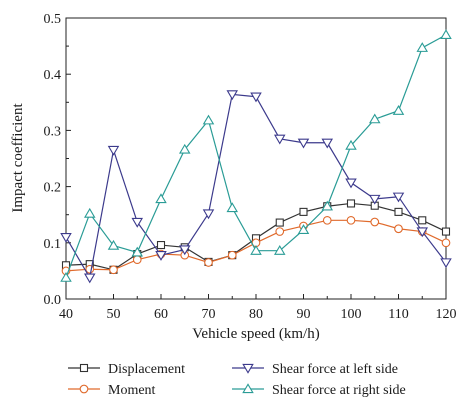 This screenshot has width=474, height=415. Describe the element at coordinates (351, 314) in the screenshot. I see `x-tick-label: 100` at that location.